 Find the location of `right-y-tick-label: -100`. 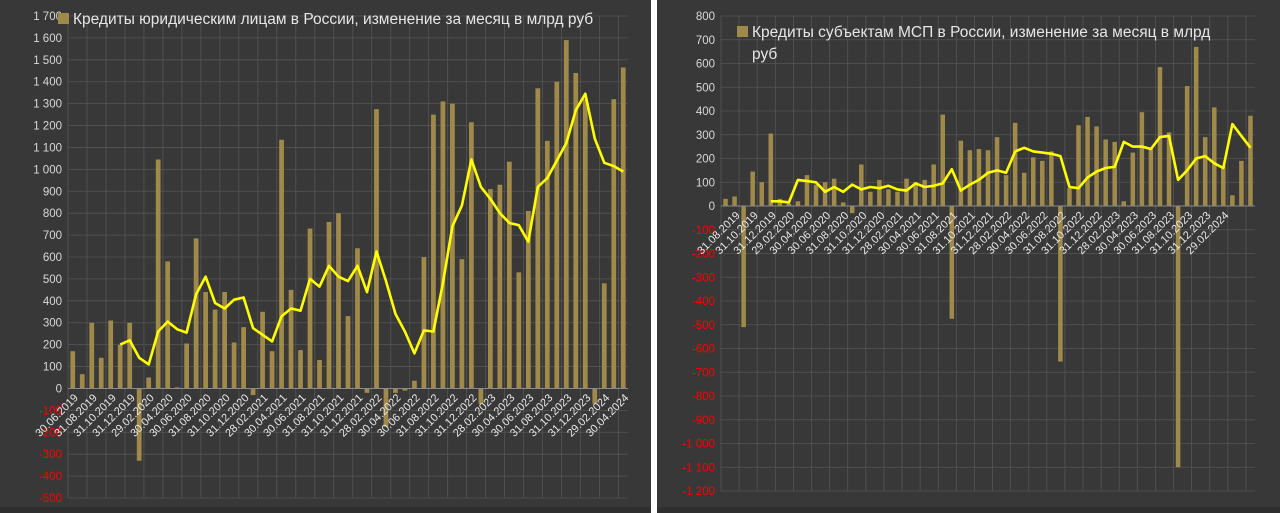

right-y-tick-label: -100 is located at coordinates (703, 231).